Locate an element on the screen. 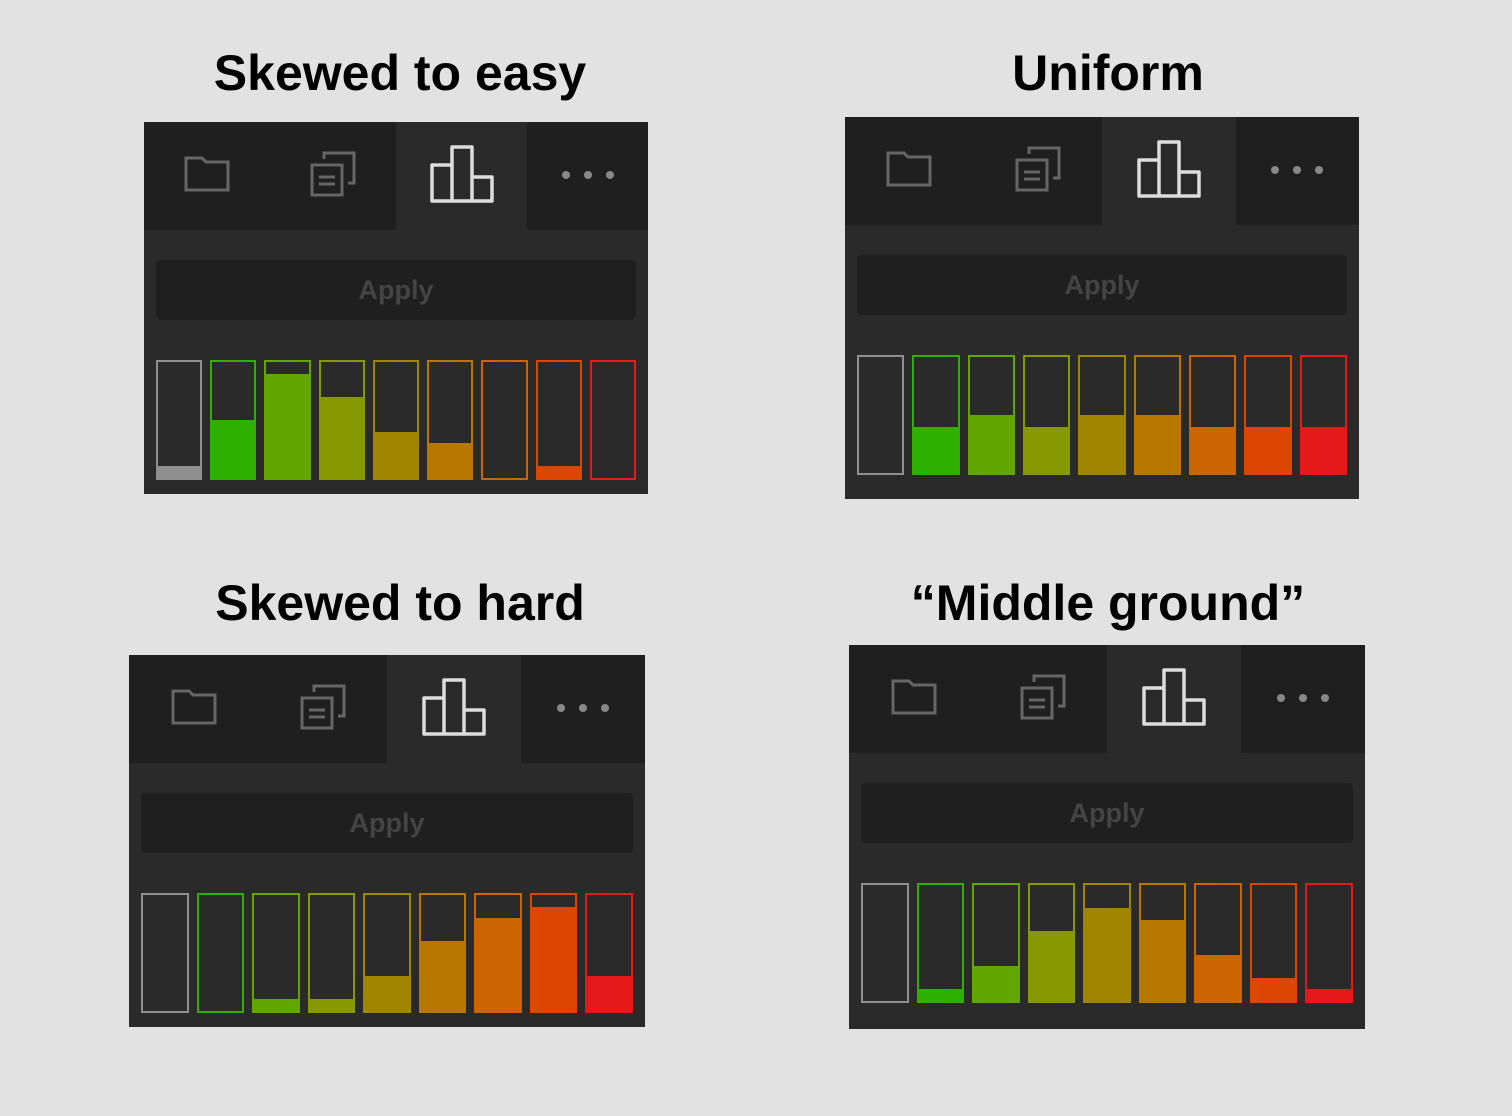 Image resolution: width=1512 pixels, height=1116 pixels. panel-title: “Middle ground” is located at coordinates (1108, 603).